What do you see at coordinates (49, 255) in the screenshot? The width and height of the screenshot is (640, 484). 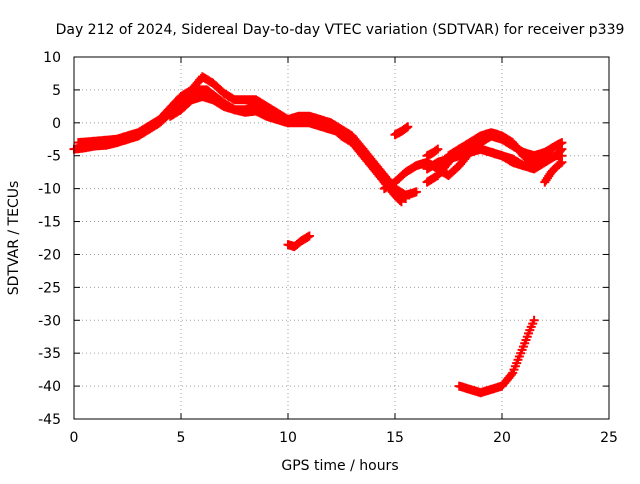 I see `y-tick-label: -20` at bounding box center [49, 255].